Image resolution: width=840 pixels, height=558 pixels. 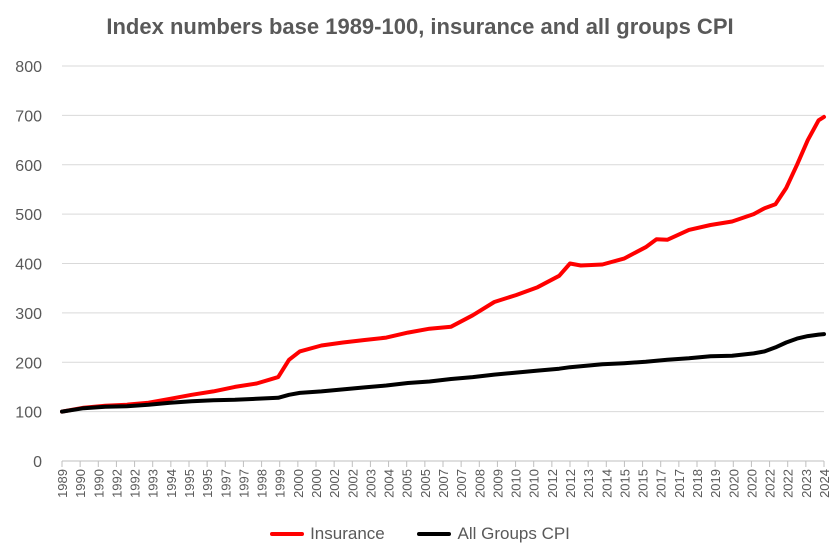 I want to click on y-tick-label: 800, so click(x=28, y=67).